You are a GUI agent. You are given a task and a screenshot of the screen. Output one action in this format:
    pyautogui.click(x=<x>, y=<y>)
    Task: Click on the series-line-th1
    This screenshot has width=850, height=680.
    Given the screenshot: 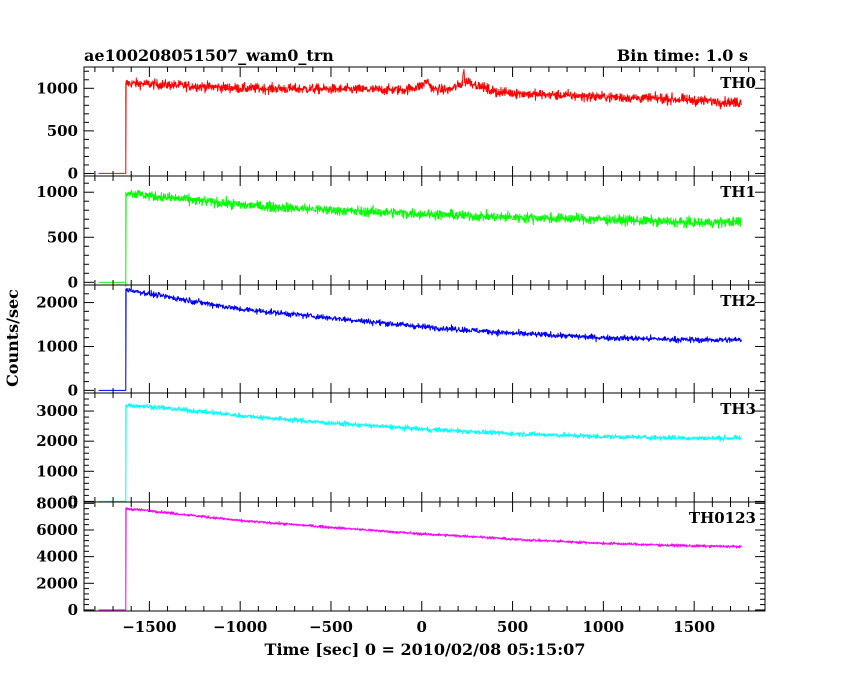 What is the action you would take?
    pyautogui.click(x=420, y=238)
    